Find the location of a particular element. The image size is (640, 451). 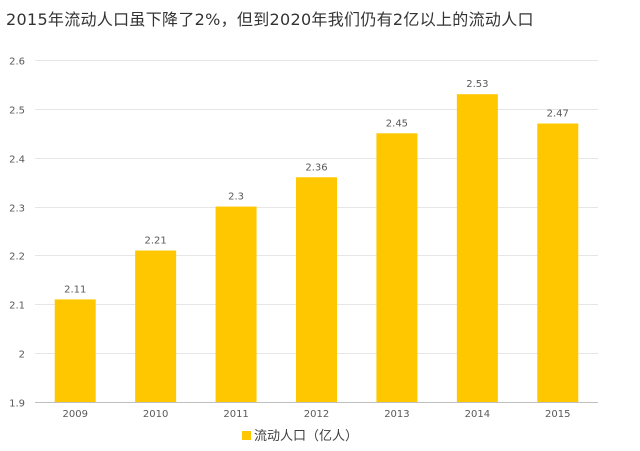

legend: 流动人口（亿人） is located at coordinates (300, 436).